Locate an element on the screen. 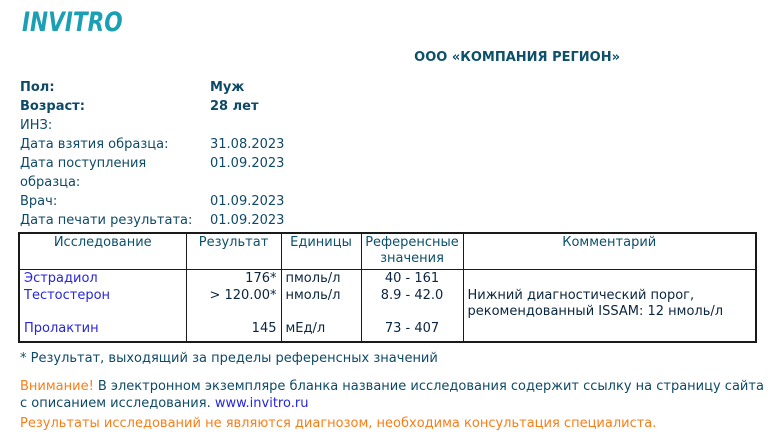 This screenshot has height=432, width=773. info-value-sex: Муж is located at coordinates (227, 87).